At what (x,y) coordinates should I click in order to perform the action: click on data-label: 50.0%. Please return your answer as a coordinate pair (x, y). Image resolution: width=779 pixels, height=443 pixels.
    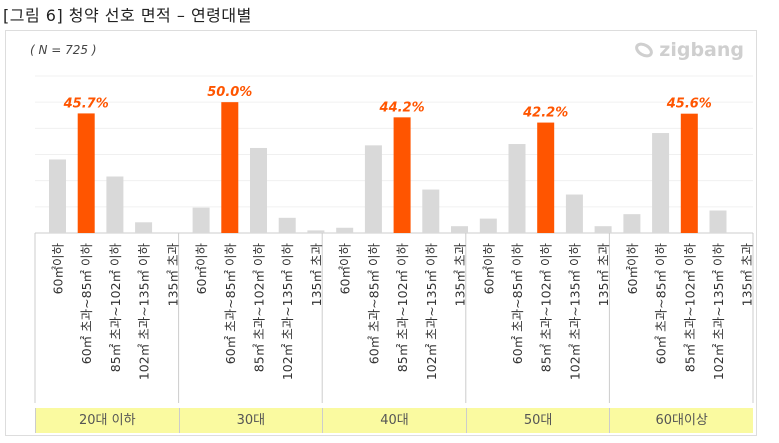
    Looking at the image, I should click on (229, 92).